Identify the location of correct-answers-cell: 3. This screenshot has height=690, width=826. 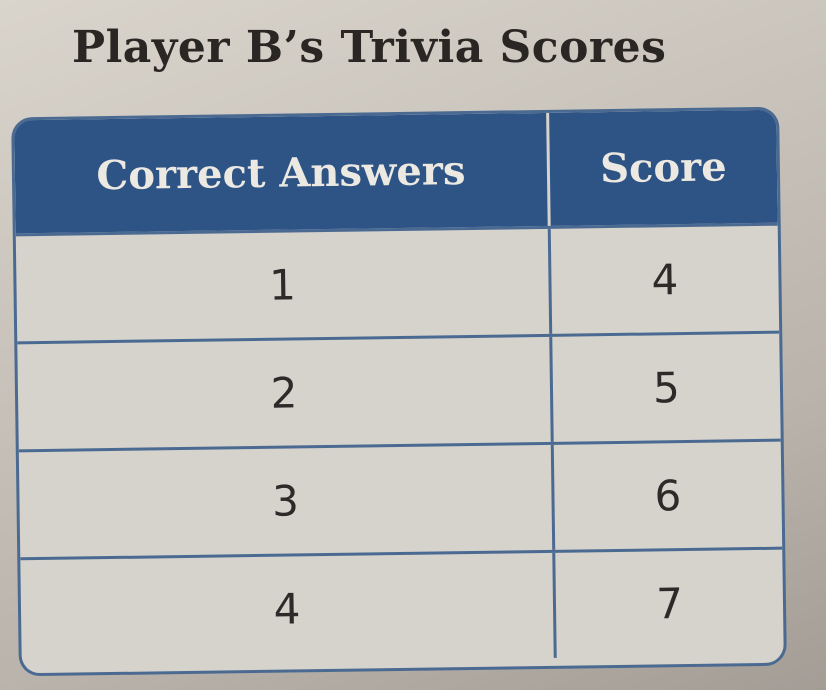
(287, 501).